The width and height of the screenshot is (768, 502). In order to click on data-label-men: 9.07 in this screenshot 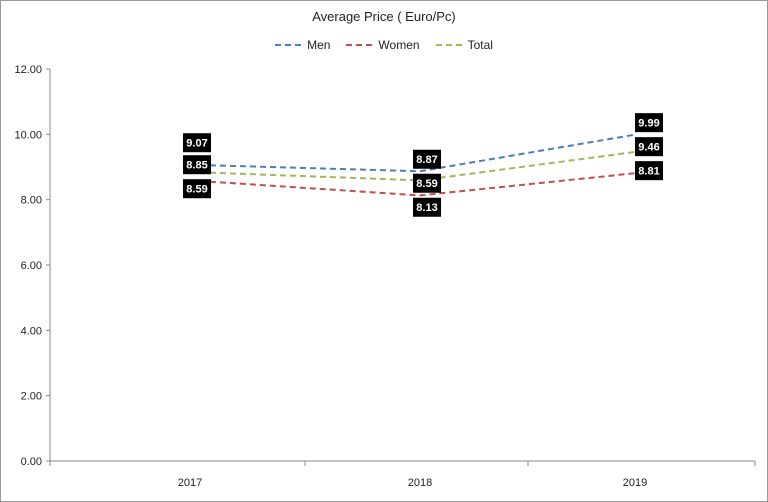, I will do `click(196, 144)`.